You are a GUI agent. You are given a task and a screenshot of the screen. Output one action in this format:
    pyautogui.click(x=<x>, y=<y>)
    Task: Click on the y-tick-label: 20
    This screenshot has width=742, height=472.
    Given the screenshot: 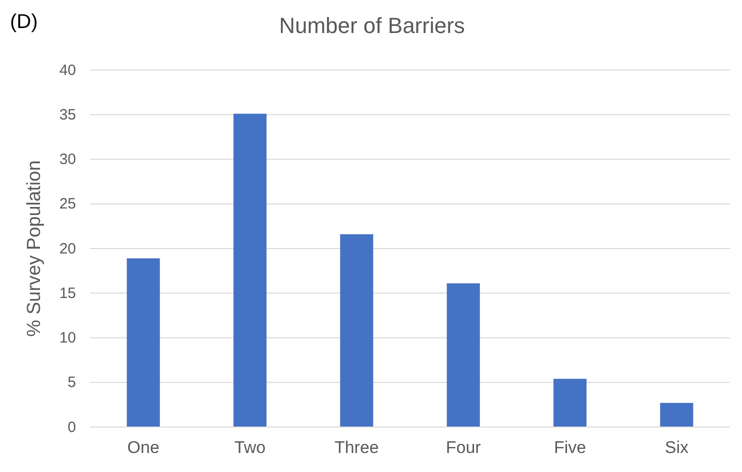 What is the action you would take?
    pyautogui.click(x=67, y=249)
    